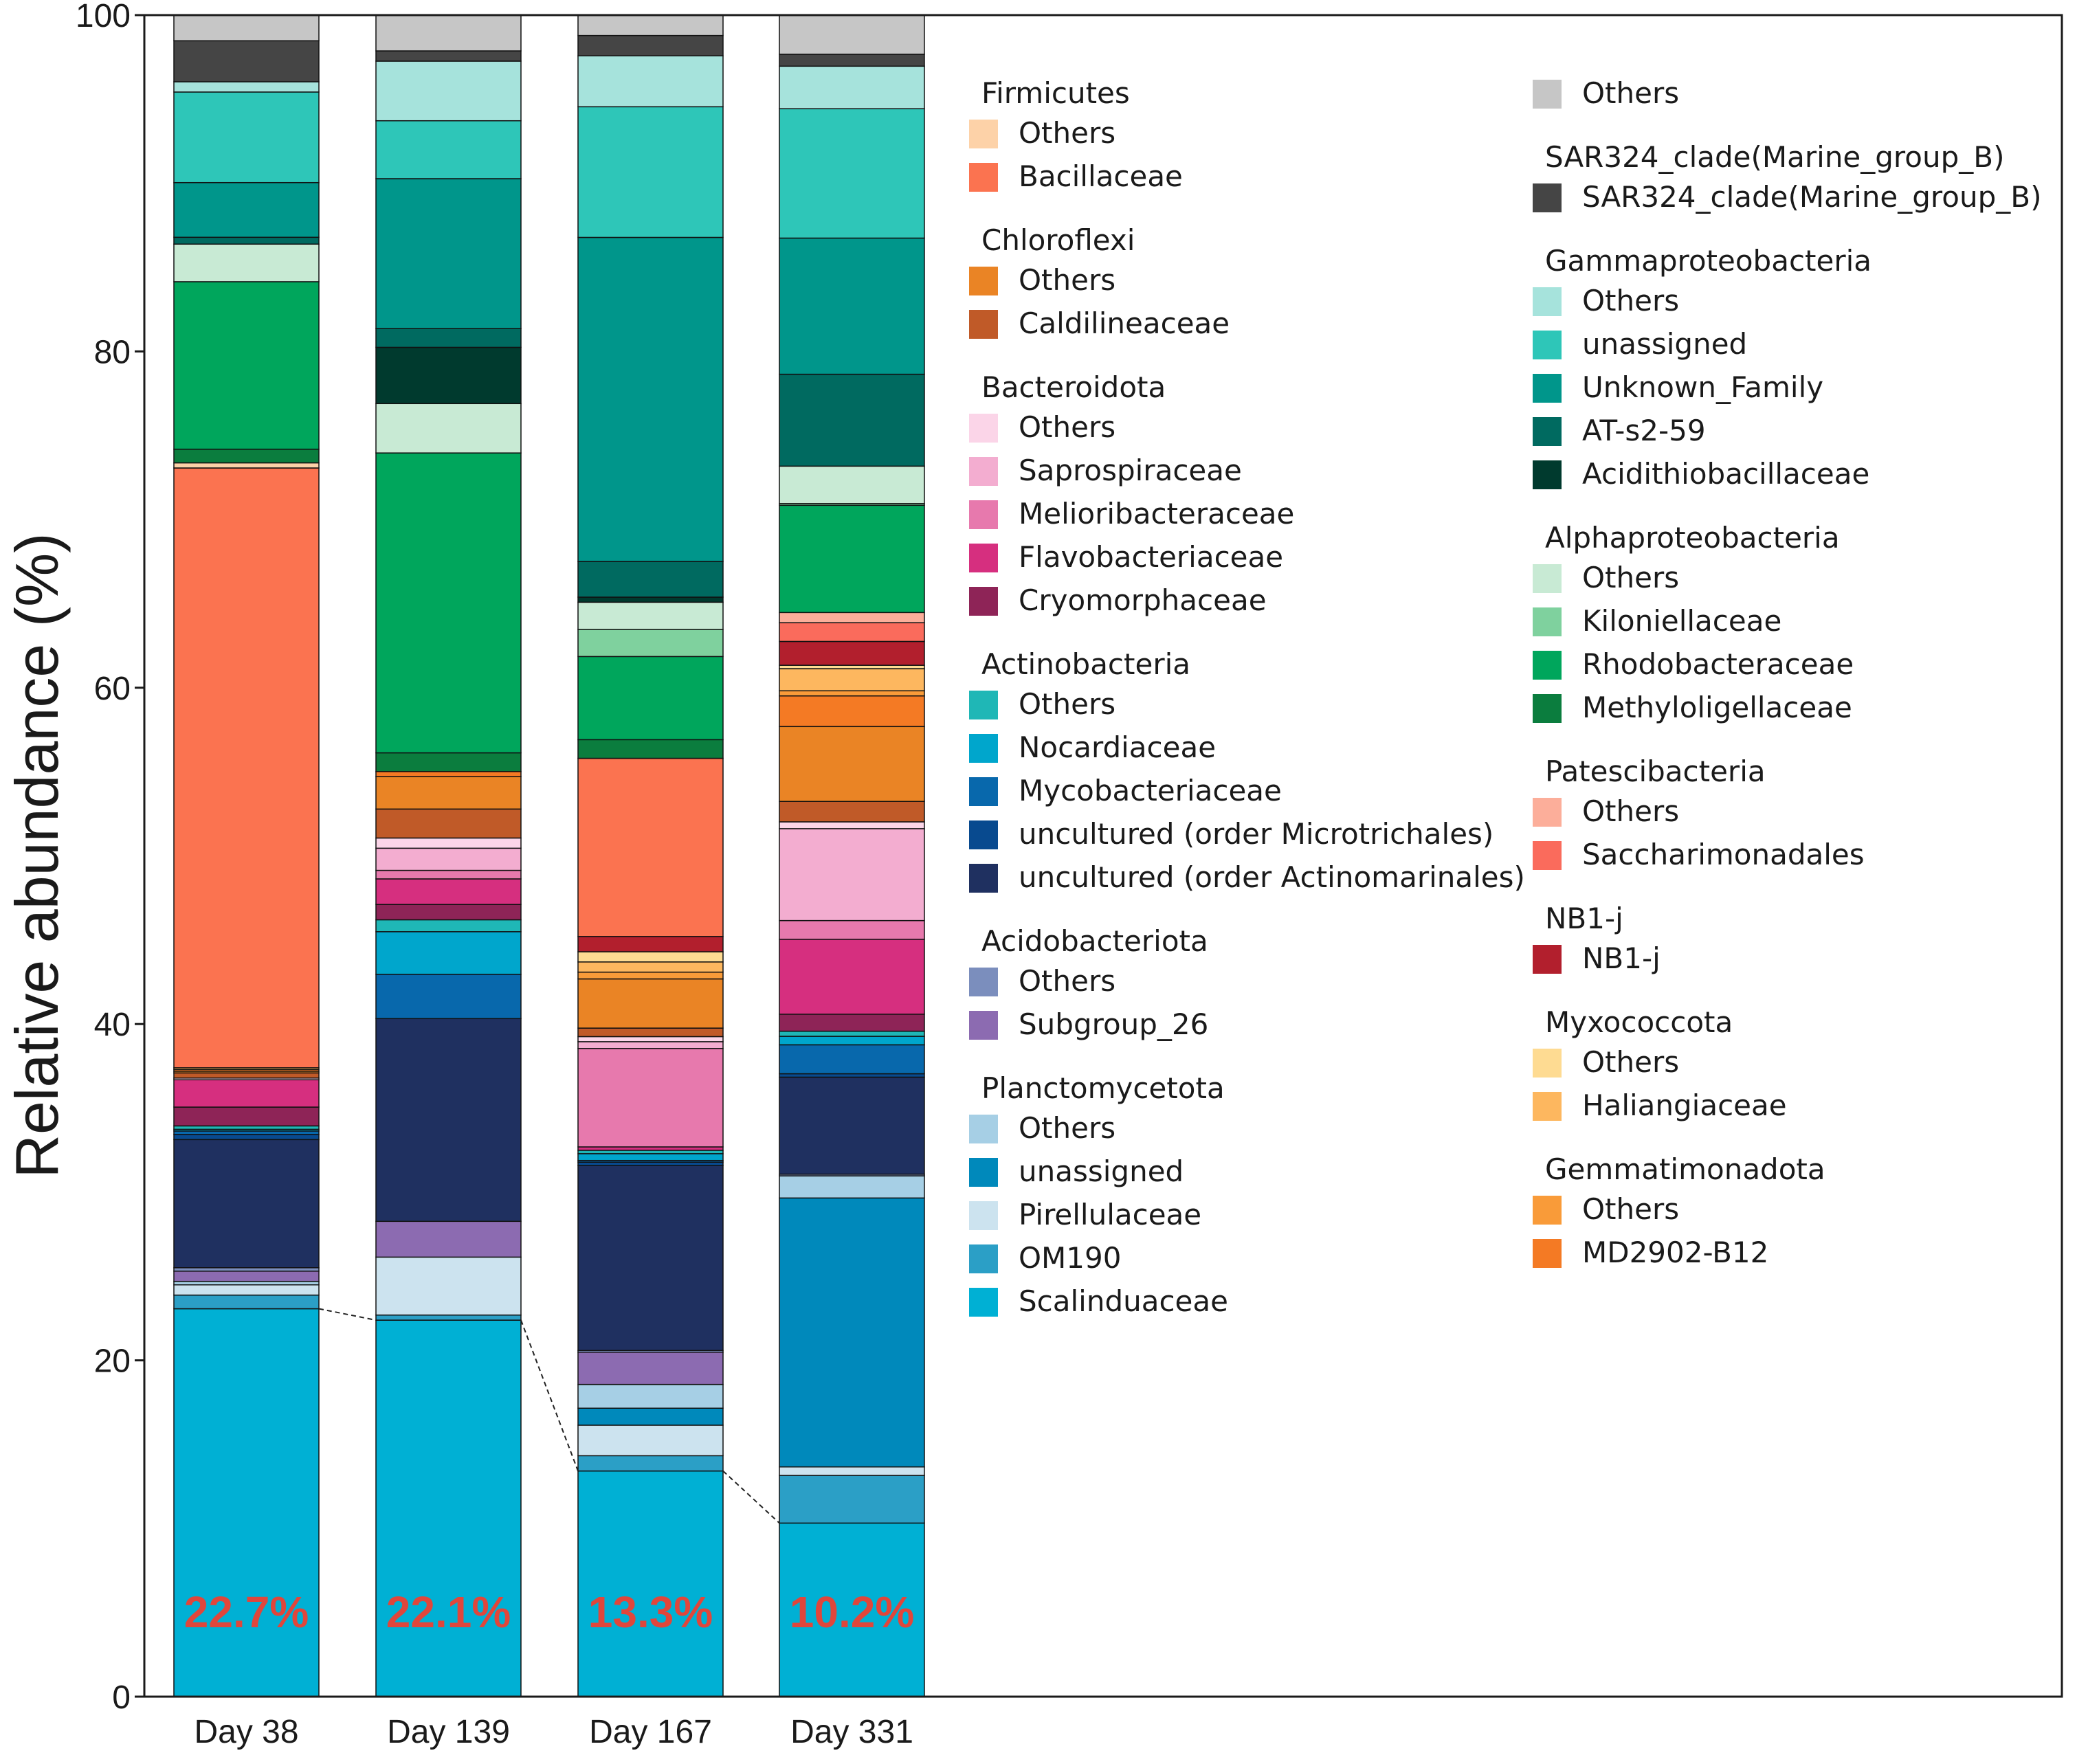  What do you see at coordinates (1685, 1105) in the screenshot?
I see `legend-item-label: Haliangiaceae` at bounding box center [1685, 1105].